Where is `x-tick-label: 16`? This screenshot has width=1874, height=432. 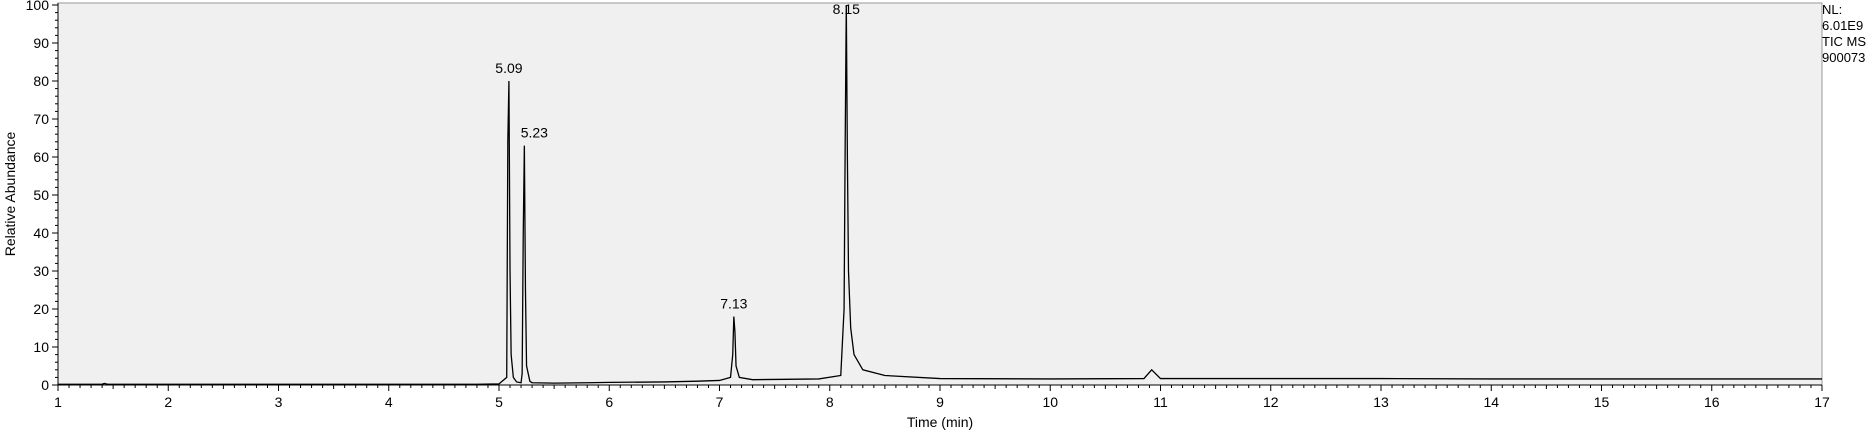
x-tick-label: 16 is located at coordinates (1712, 402).